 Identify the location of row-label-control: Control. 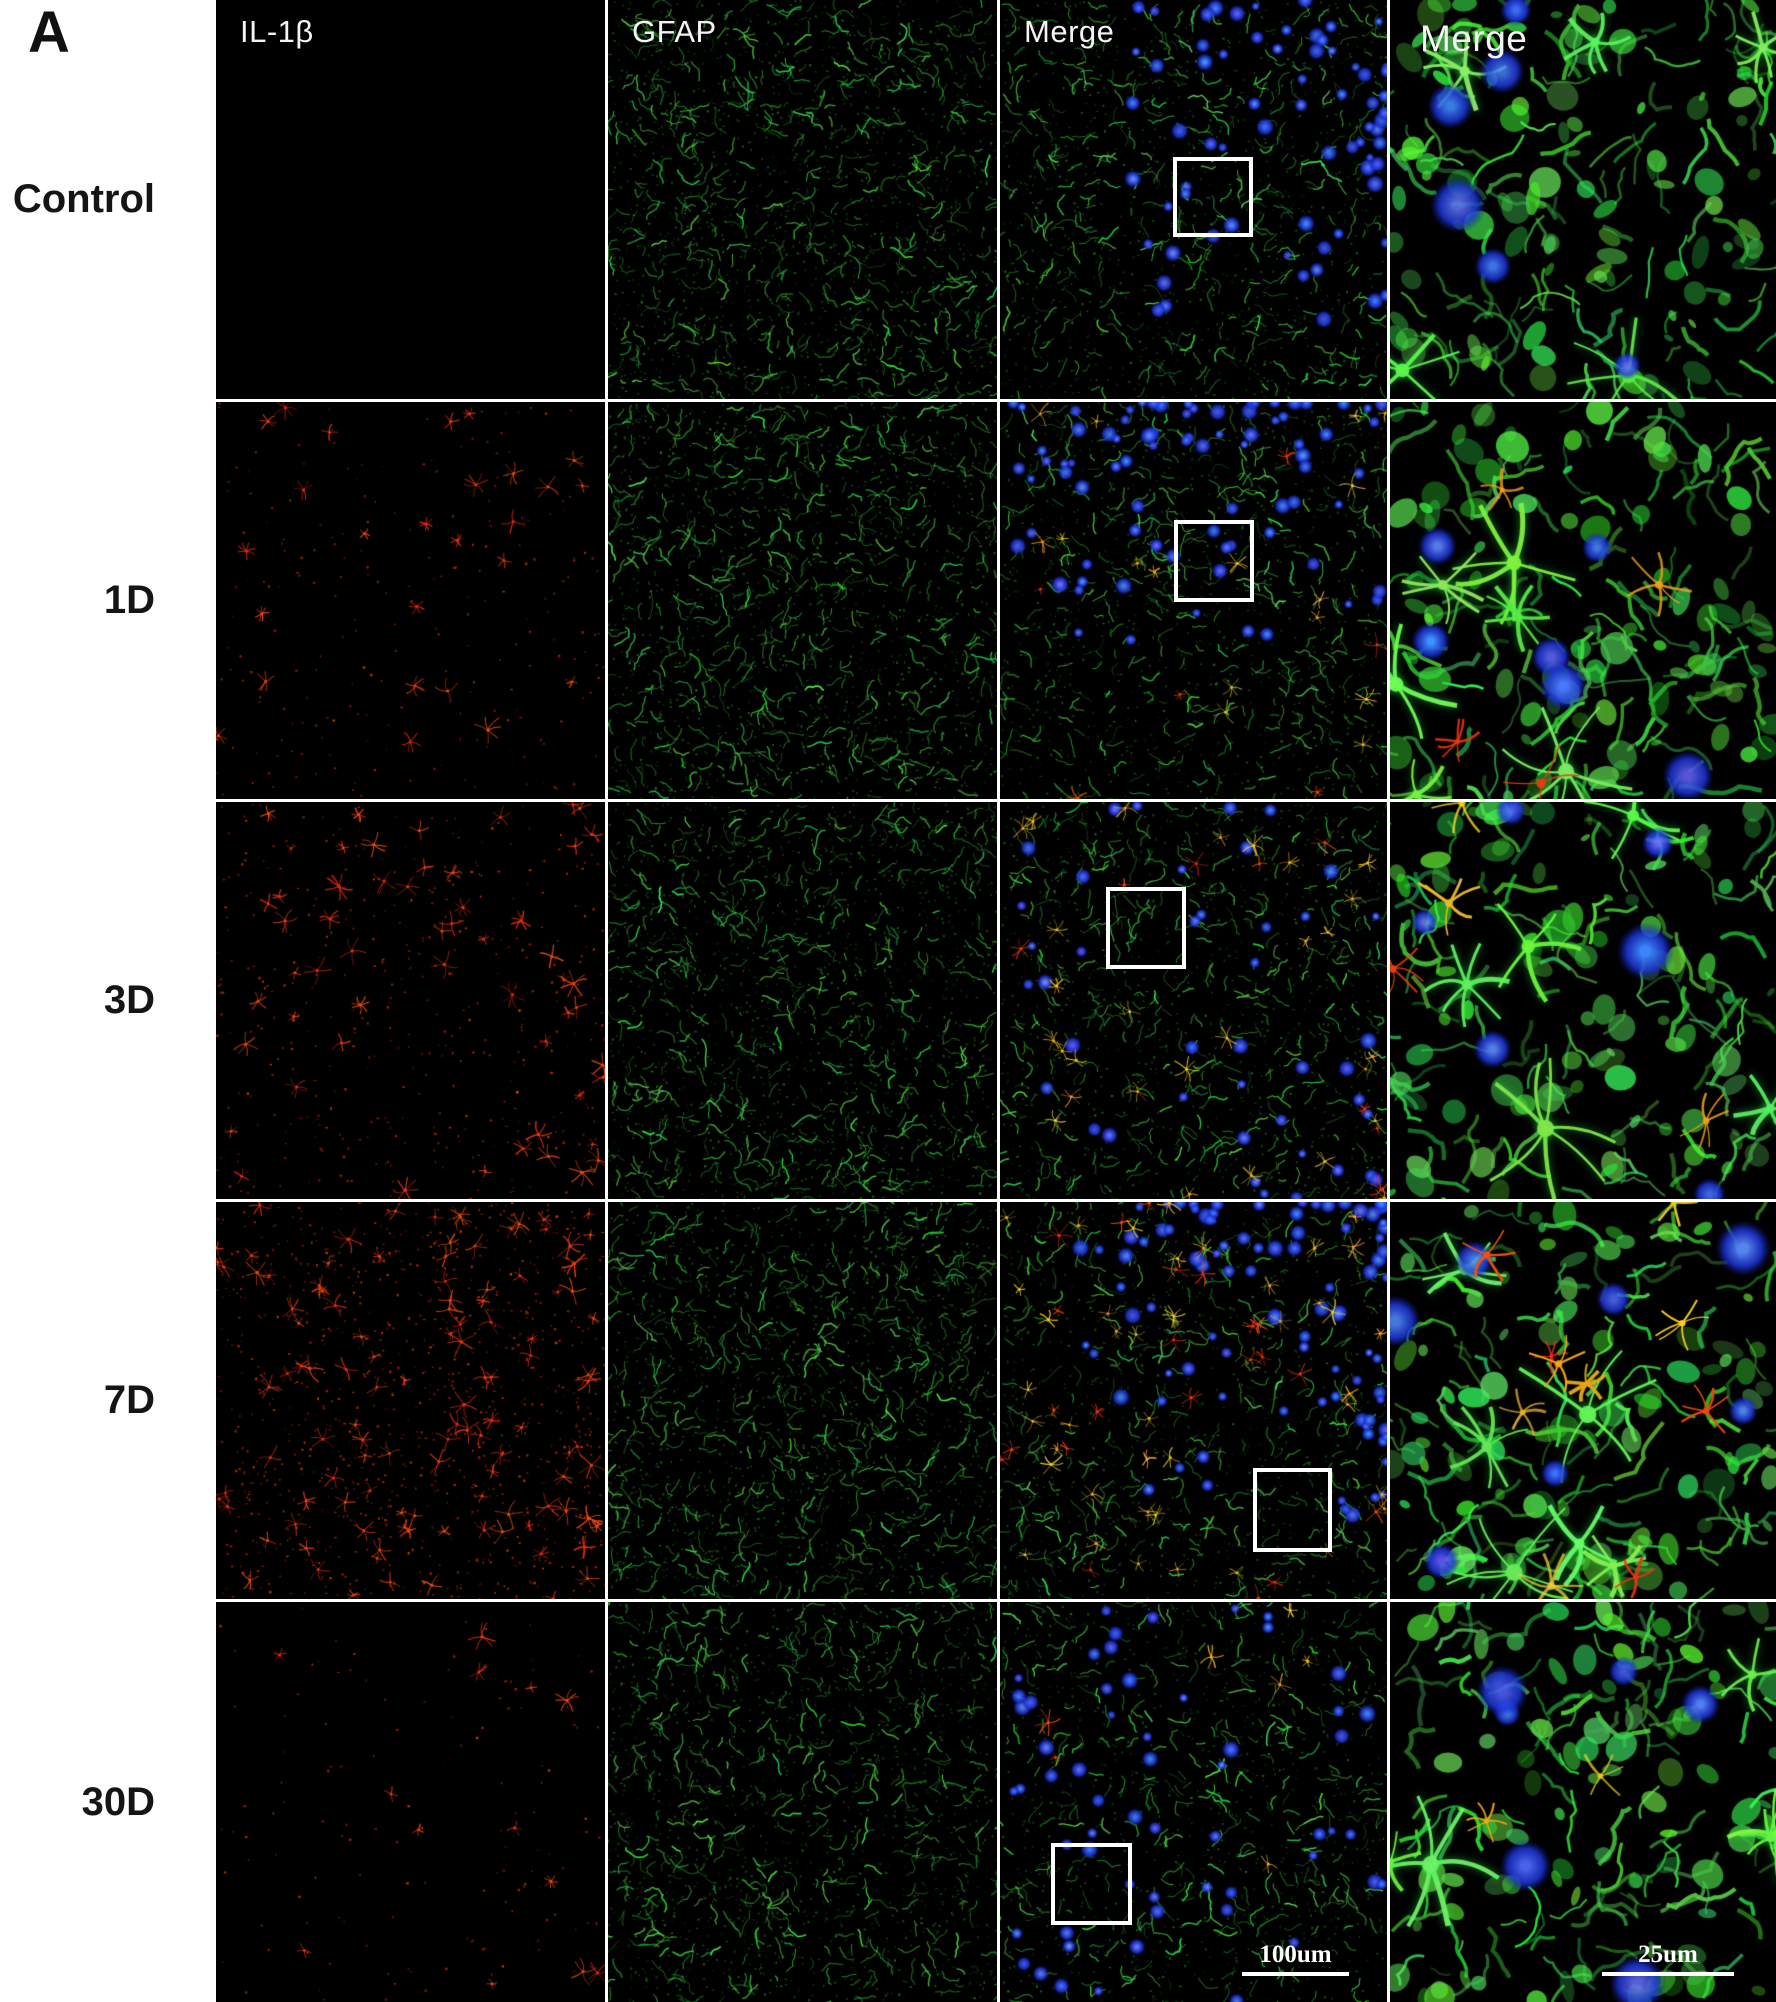
(83, 199).